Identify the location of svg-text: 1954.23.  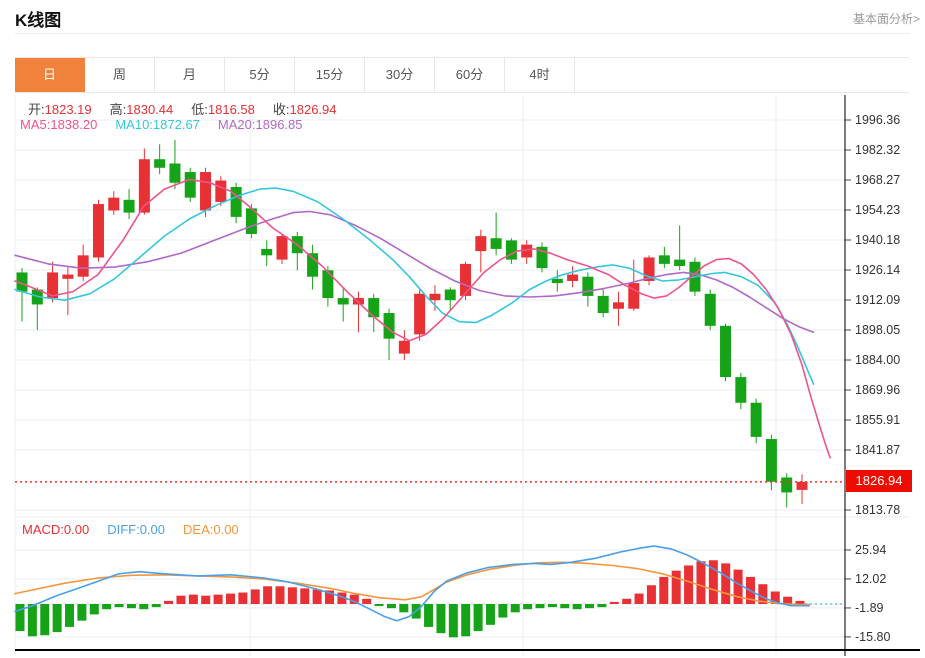
(877, 210).